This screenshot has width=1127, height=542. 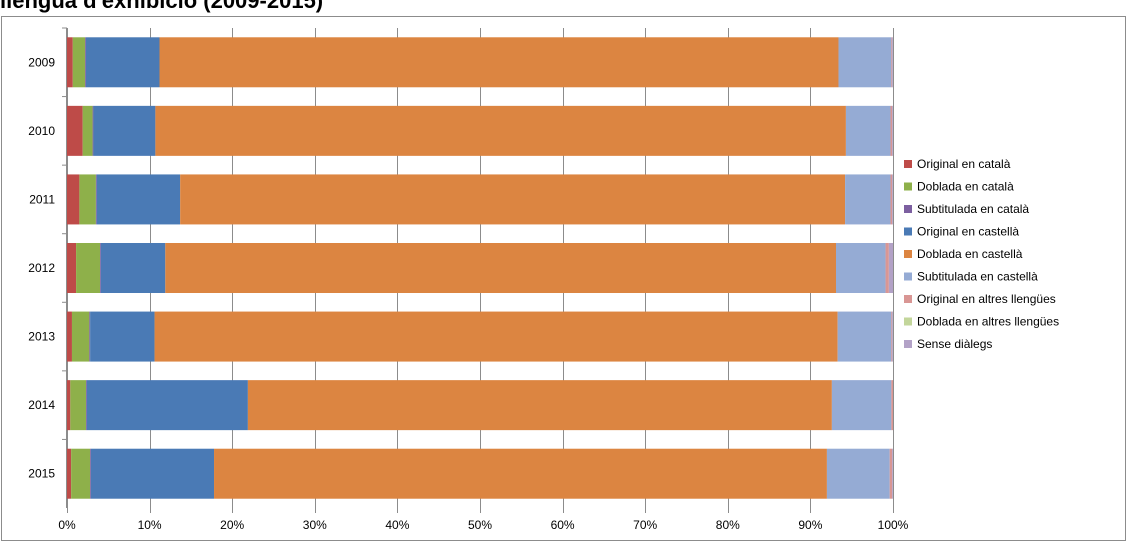 I want to click on x-tick-label: 10%, so click(x=150, y=525).